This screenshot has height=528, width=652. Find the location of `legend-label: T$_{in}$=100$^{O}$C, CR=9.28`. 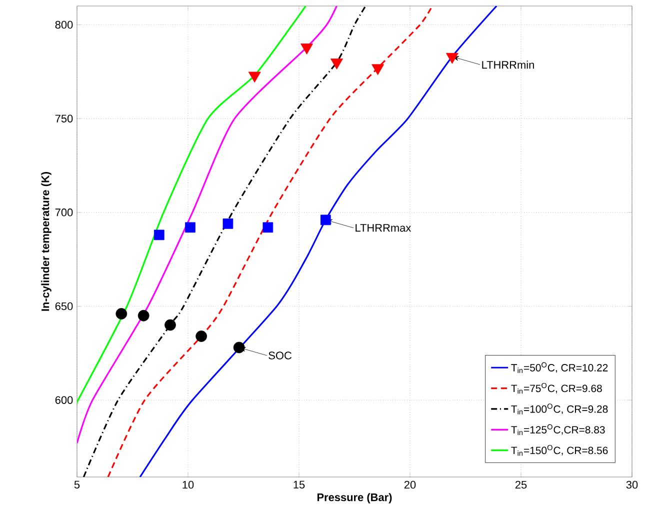

legend-label: T$_{in}$=100$^{O}$C, CR=9.28 is located at coordinates (559, 409).